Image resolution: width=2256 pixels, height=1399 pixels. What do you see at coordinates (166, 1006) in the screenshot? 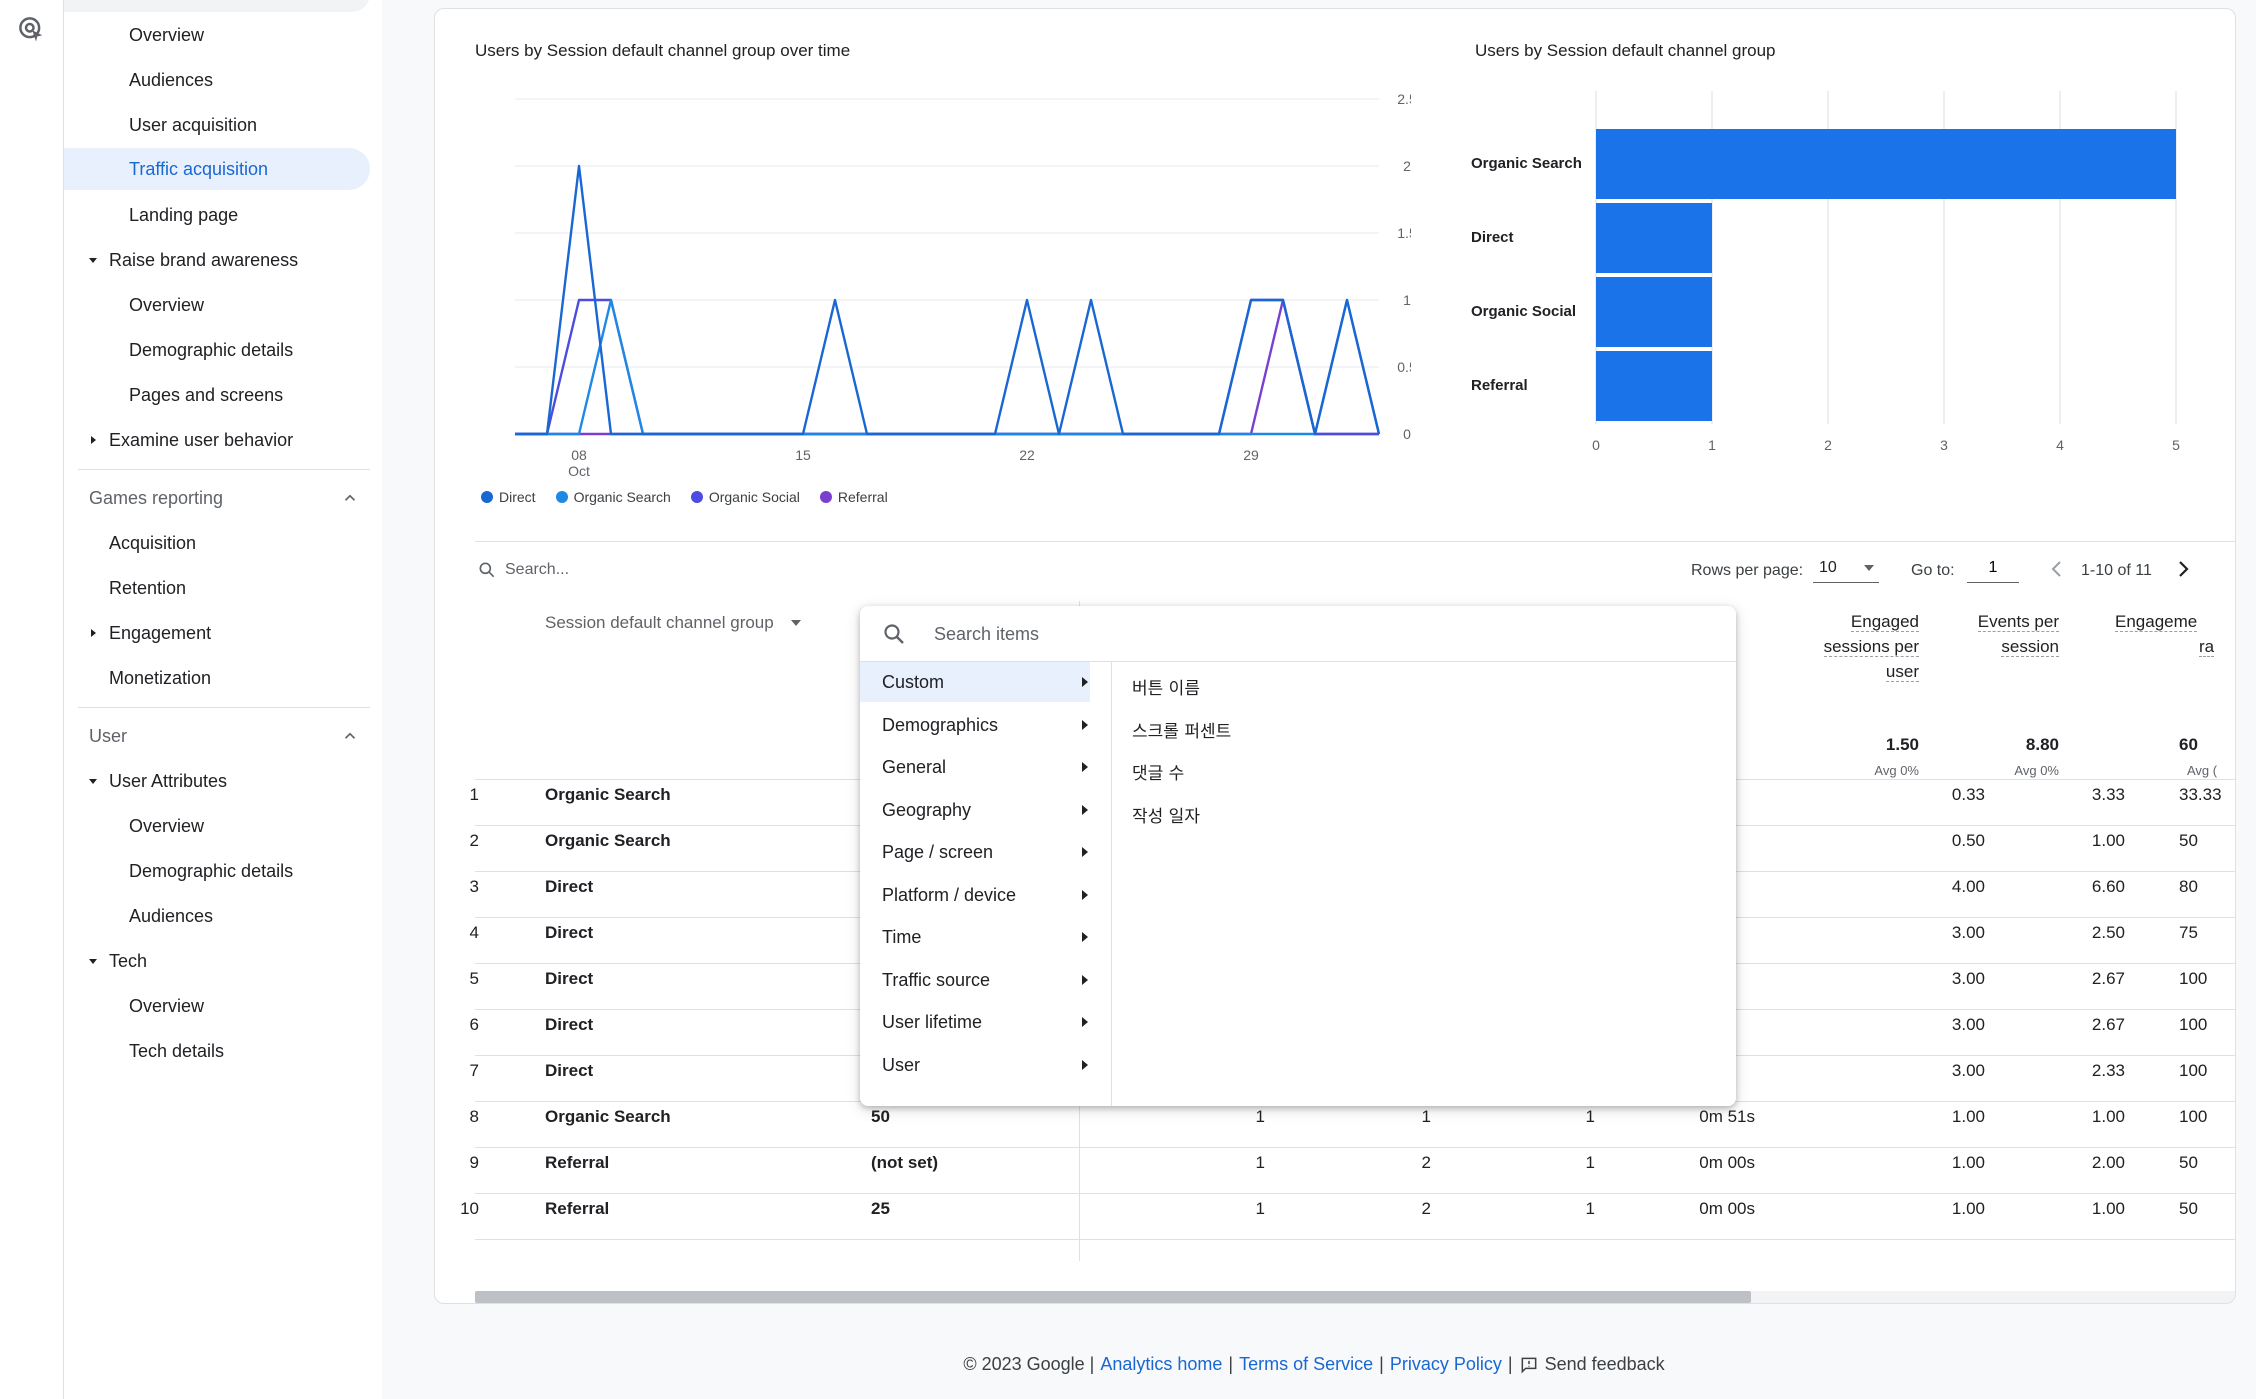
I see `sidebar-item-overview-4: Overview` at bounding box center [166, 1006].